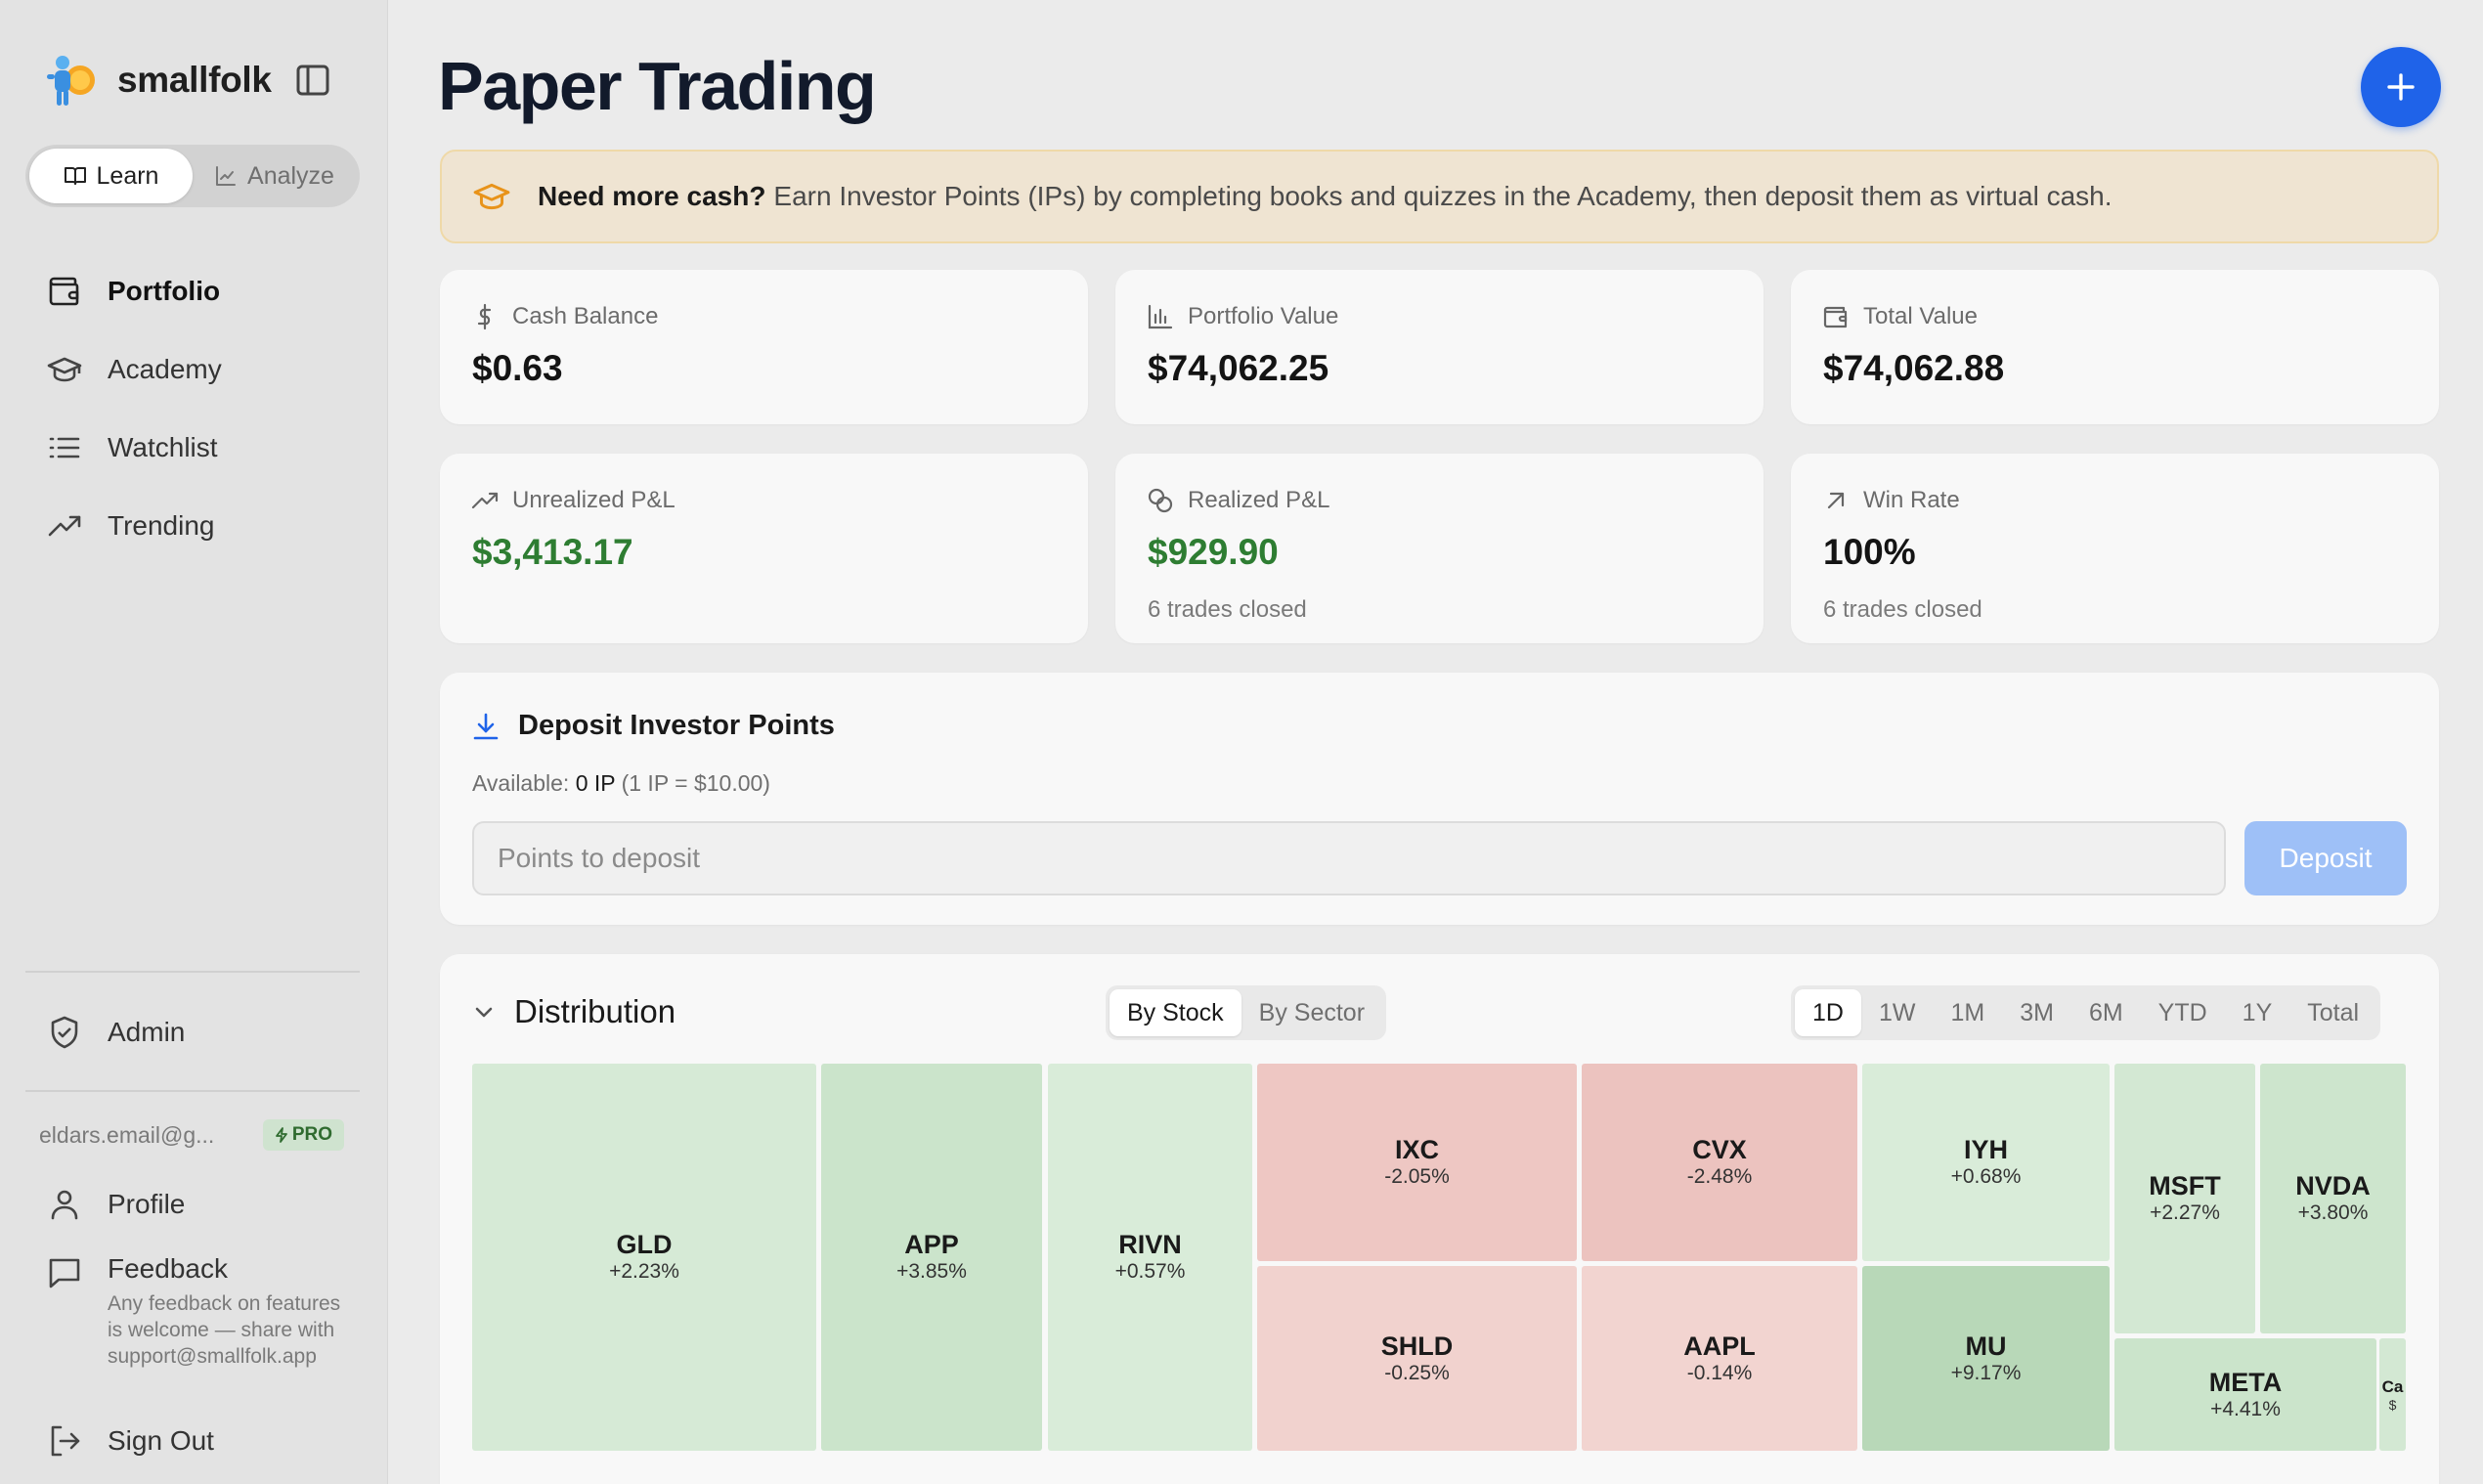  What do you see at coordinates (192, 1204) in the screenshot?
I see `nav-item-profile: Profile` at bounding box center [192, 1204].